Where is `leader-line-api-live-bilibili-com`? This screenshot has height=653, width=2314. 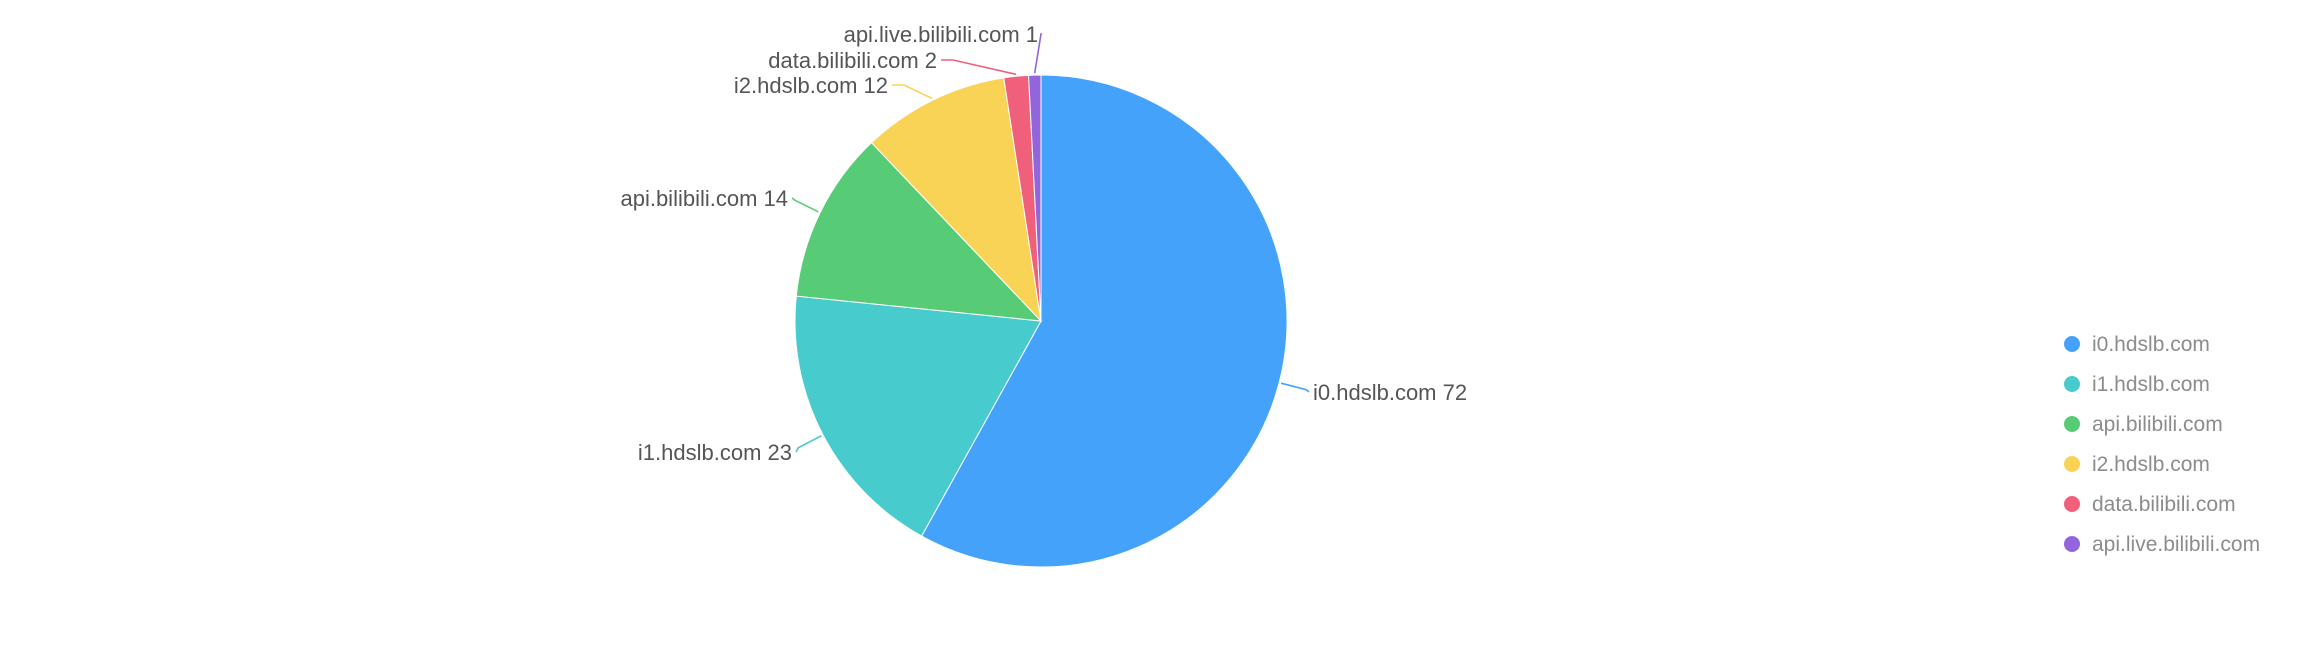 leader-line-api-live-bilibili-com is located at coordinates (1037, 53).